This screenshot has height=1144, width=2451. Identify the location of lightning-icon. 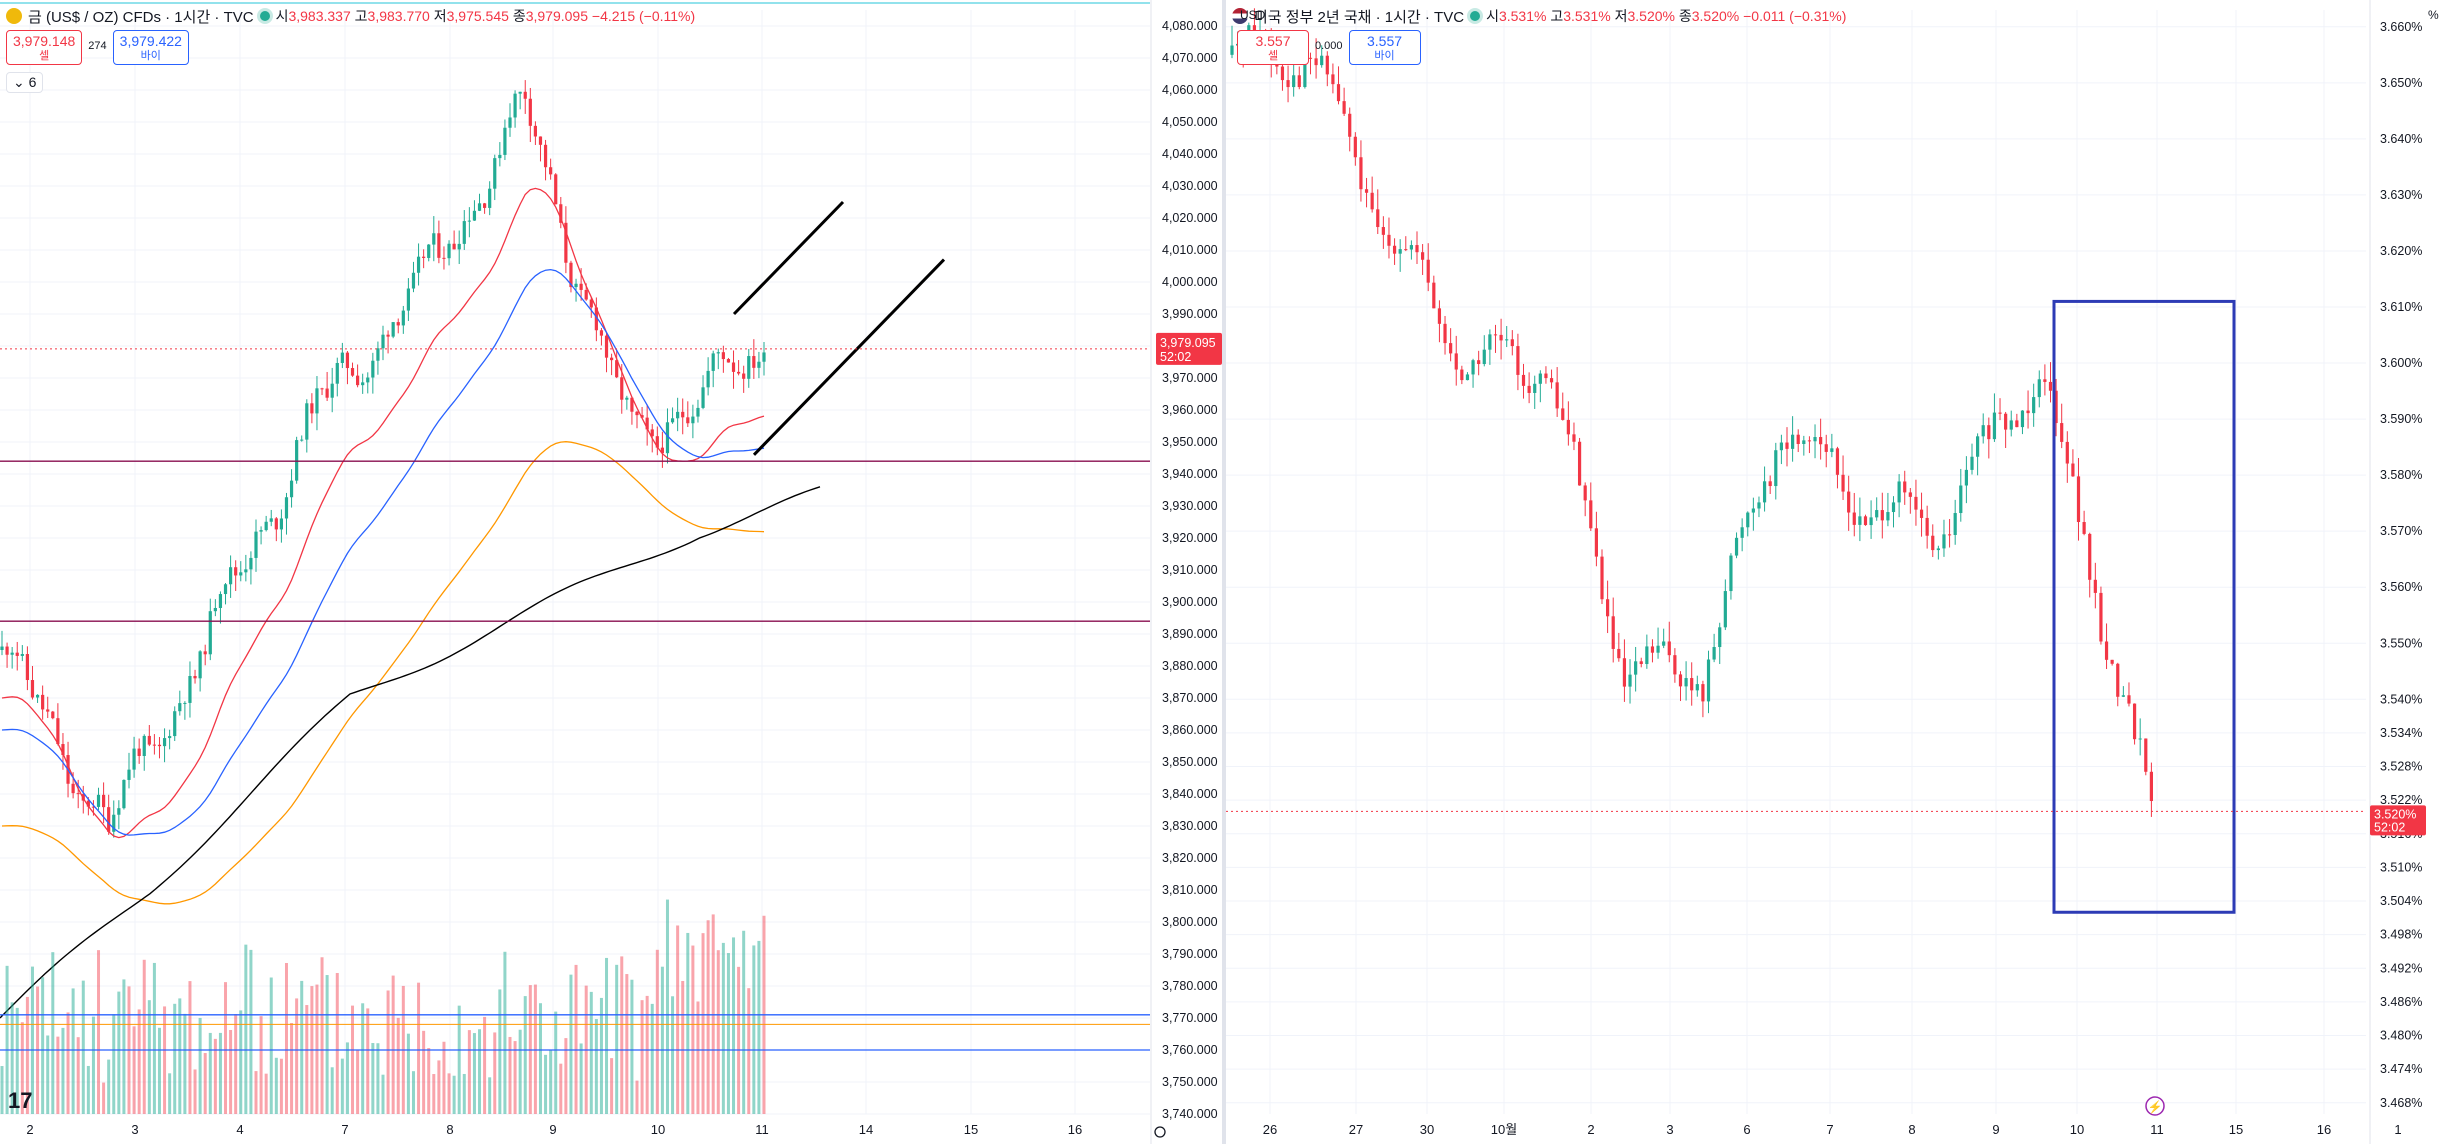
(2155, 1106).